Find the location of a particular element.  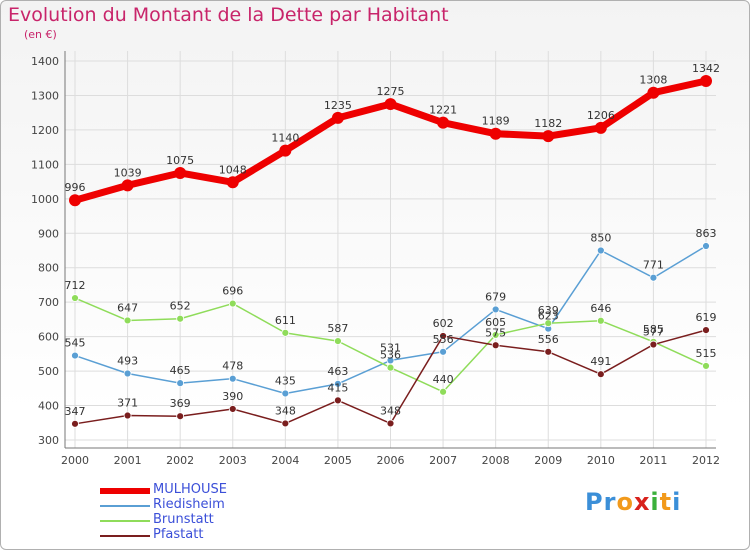

data-label: 369 is located at coordinates (180, 403).